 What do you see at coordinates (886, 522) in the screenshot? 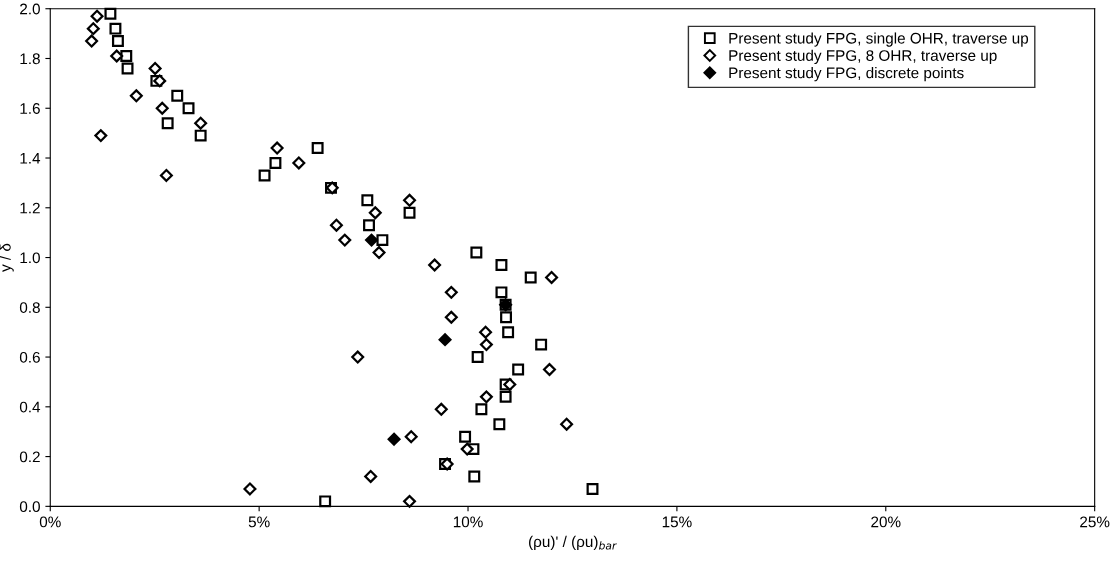
I see `x-tick-label: 20%` at bounding box center [886, 522].